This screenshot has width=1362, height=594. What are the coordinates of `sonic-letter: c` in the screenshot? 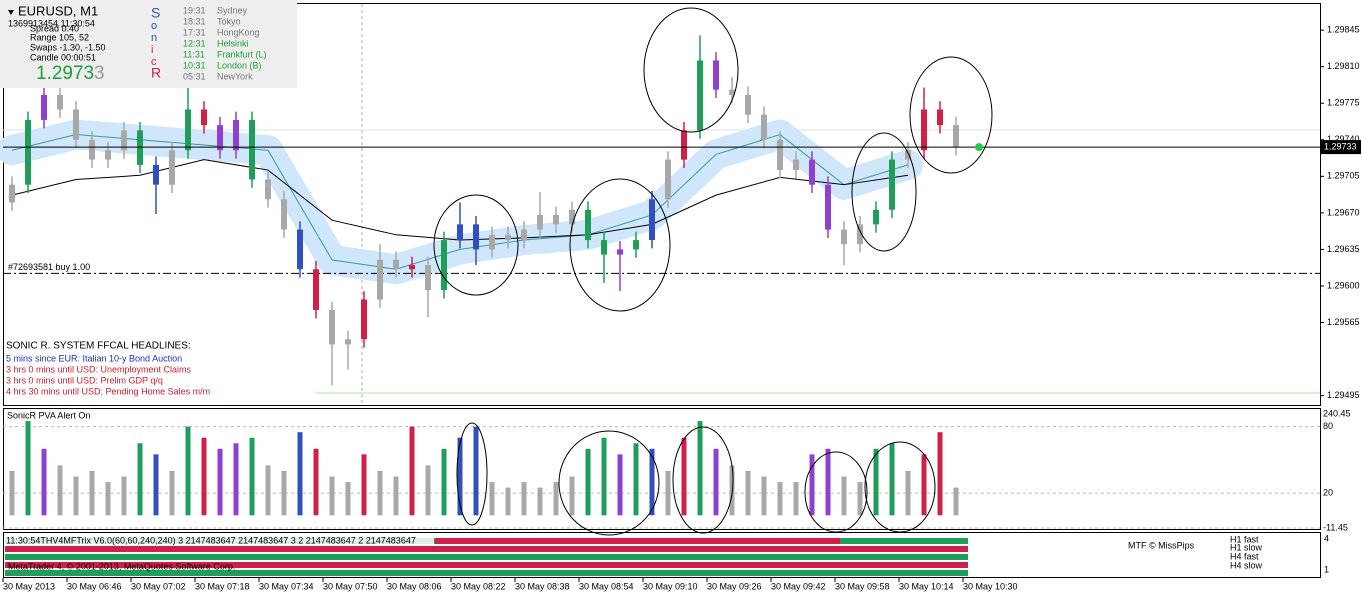 It's located at (154, 62).